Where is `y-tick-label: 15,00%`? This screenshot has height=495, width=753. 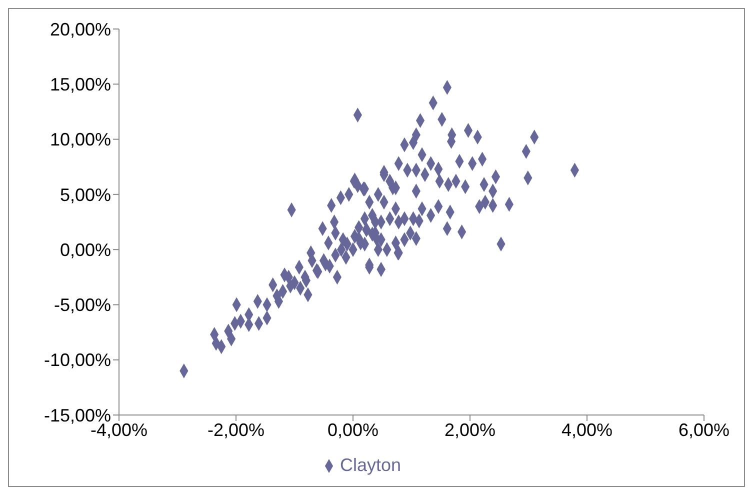 y-tick-label: 15,00% is located at coordinates (80, 84).